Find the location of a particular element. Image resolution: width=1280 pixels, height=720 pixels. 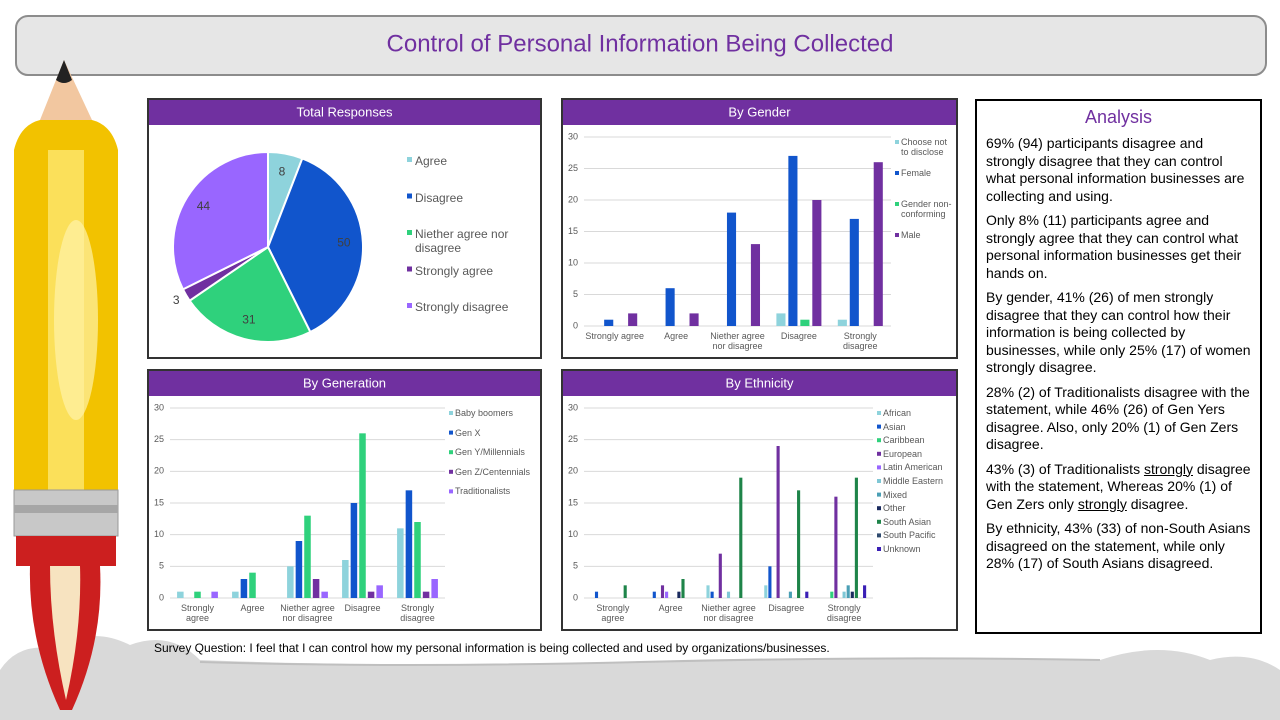

pie-slice is located at coordinates (220, 220).